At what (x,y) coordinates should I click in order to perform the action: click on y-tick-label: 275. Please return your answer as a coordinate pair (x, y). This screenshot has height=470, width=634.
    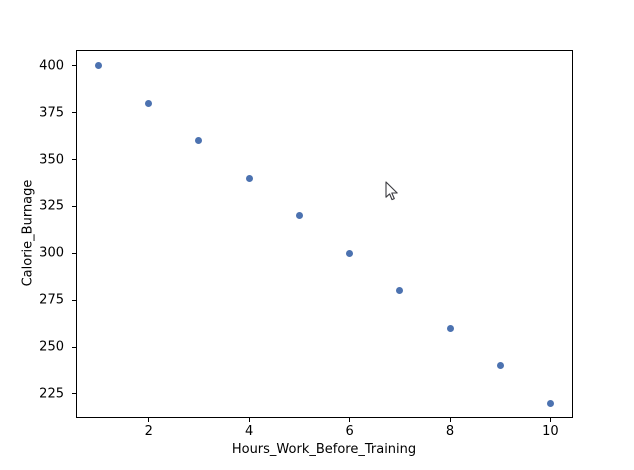
    Looking at the image, I should click on (51, 300).